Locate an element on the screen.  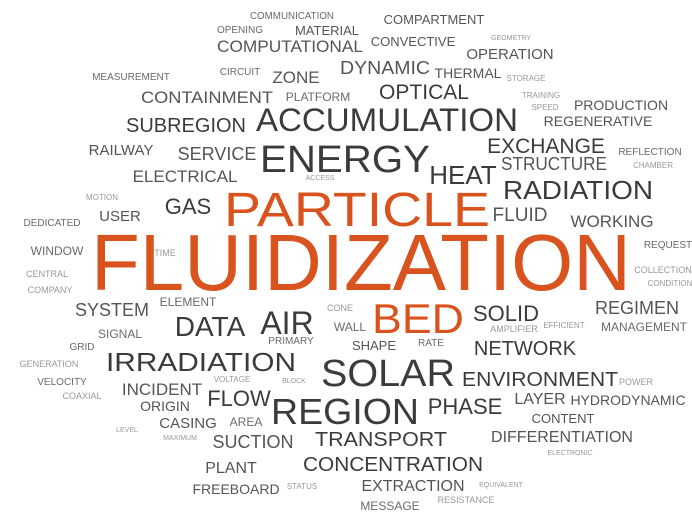
word: OPTICAL is located at coordinates (424, 92).